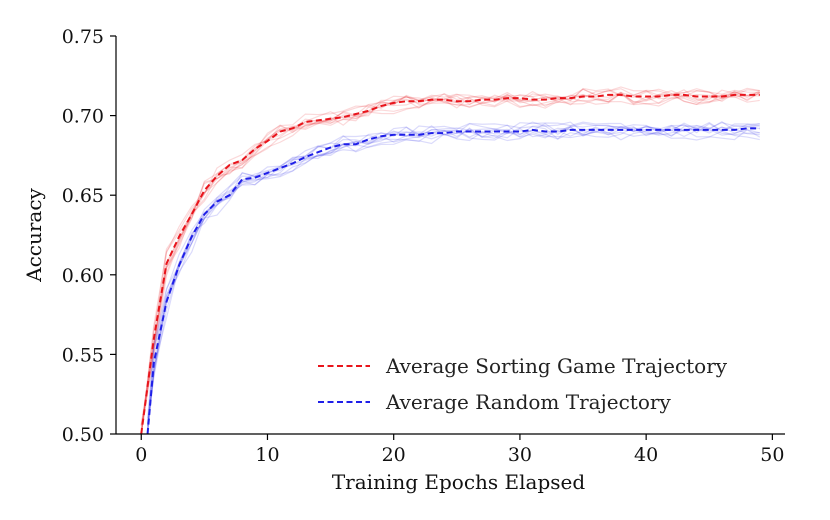 Image resolution: width=830 pixels, height=520 pixels. Describe the element at coordinates (83, 355) in the screenshot. I see `y-tick-label-1: 0.55` at that location.